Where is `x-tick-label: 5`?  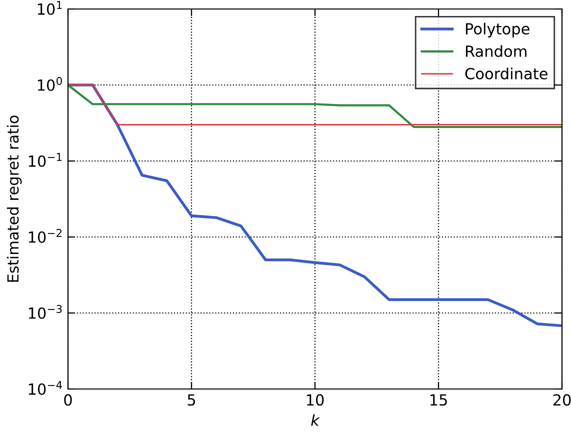 x-tick-label: 5 is located at coordinates (192, 400).